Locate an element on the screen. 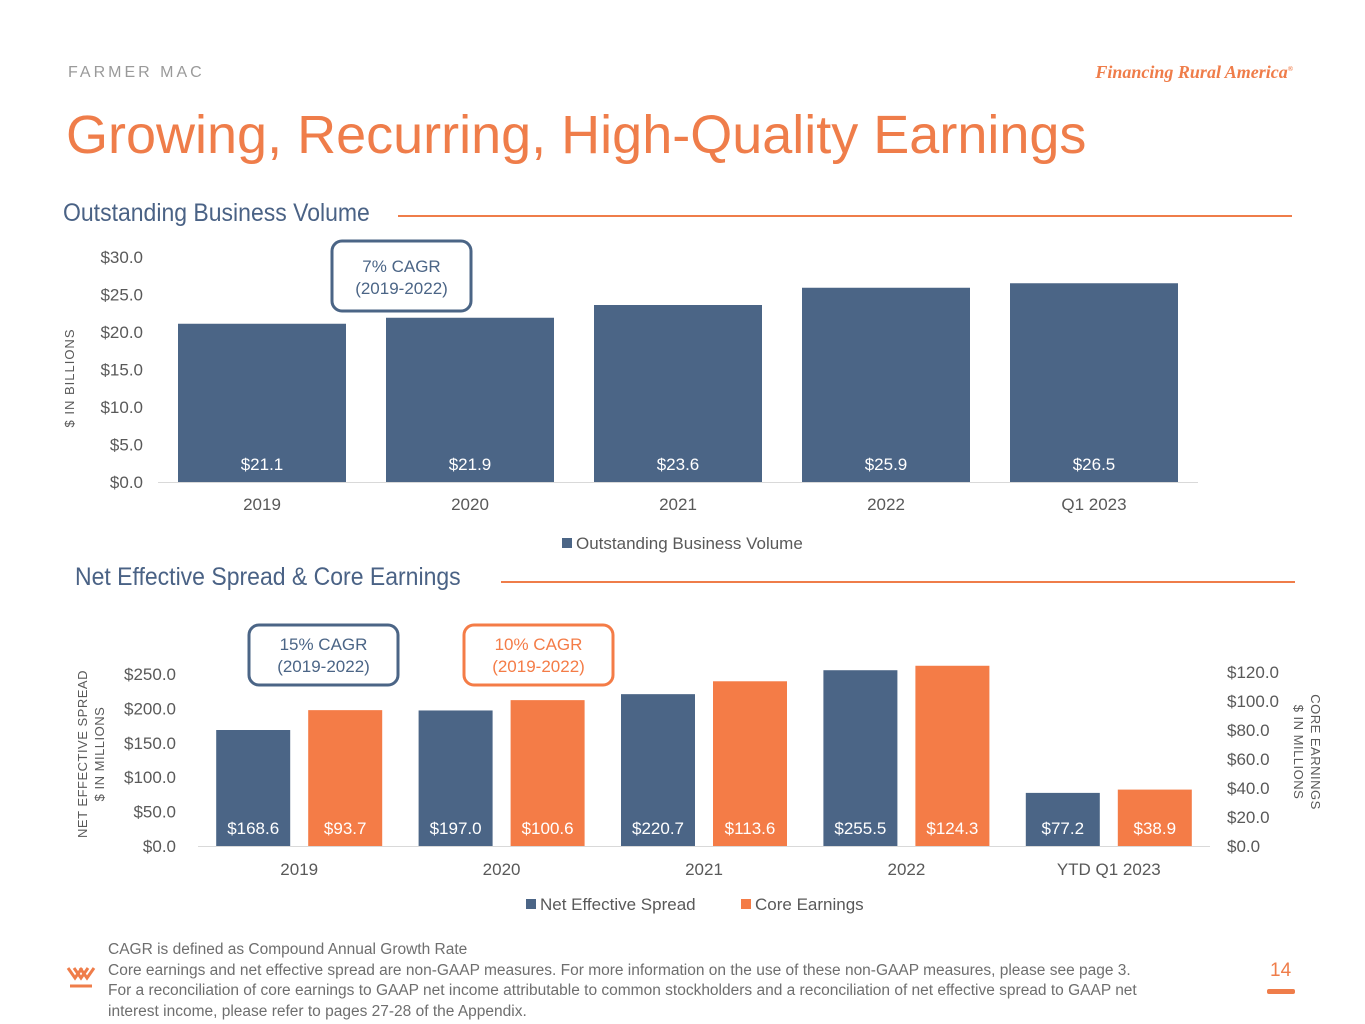  data-label: $23.6 is located at coordinates (678, 464).